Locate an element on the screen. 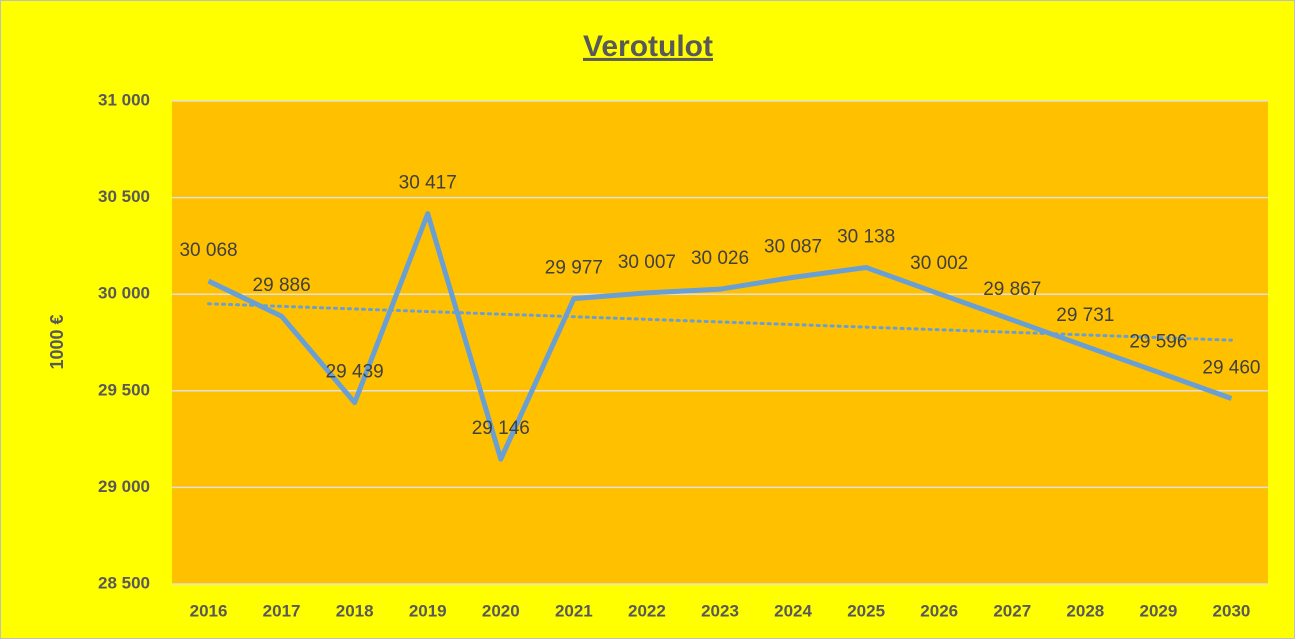 This screenshot has height=639, width=1295. x-tick-label: 2027 is located at coordinates (1012, 610).